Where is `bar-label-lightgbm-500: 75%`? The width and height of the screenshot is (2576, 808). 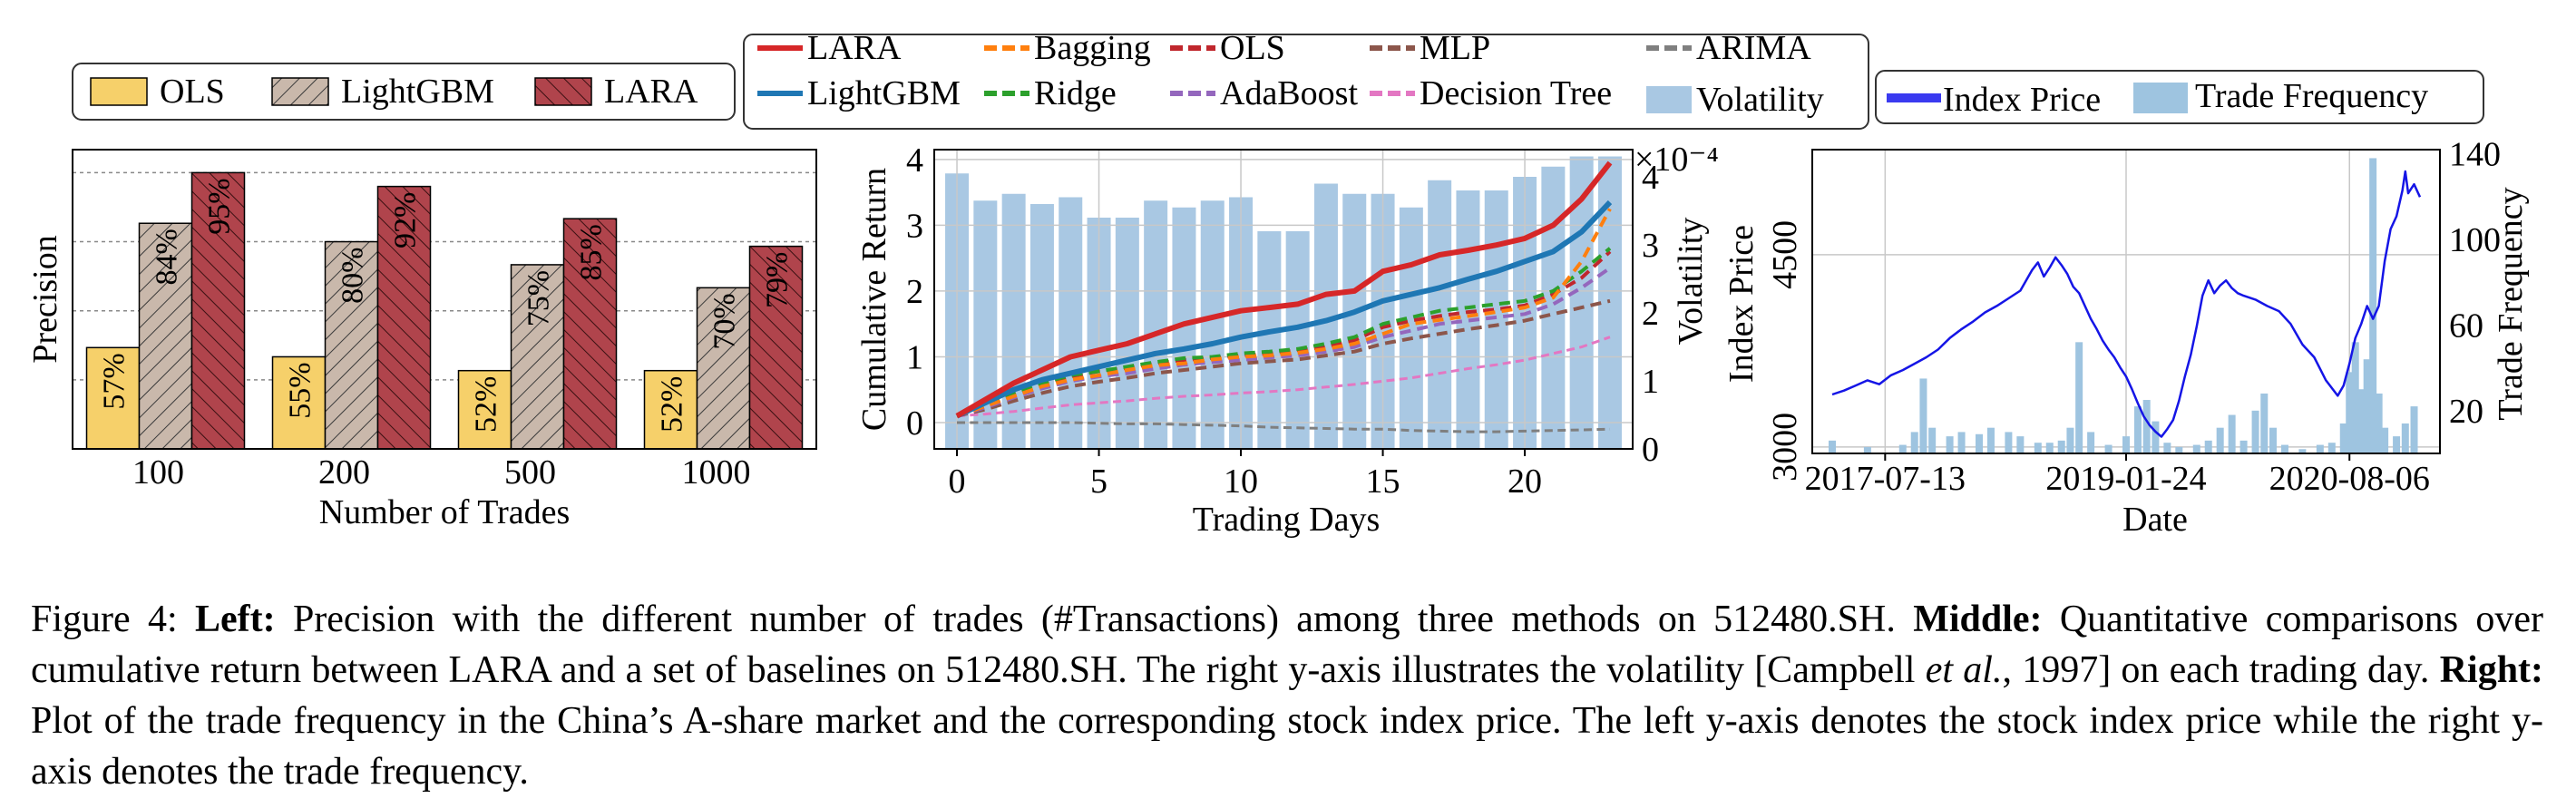 bar-label-lightgbm-500: 75% is located at coordinates (539, 298).